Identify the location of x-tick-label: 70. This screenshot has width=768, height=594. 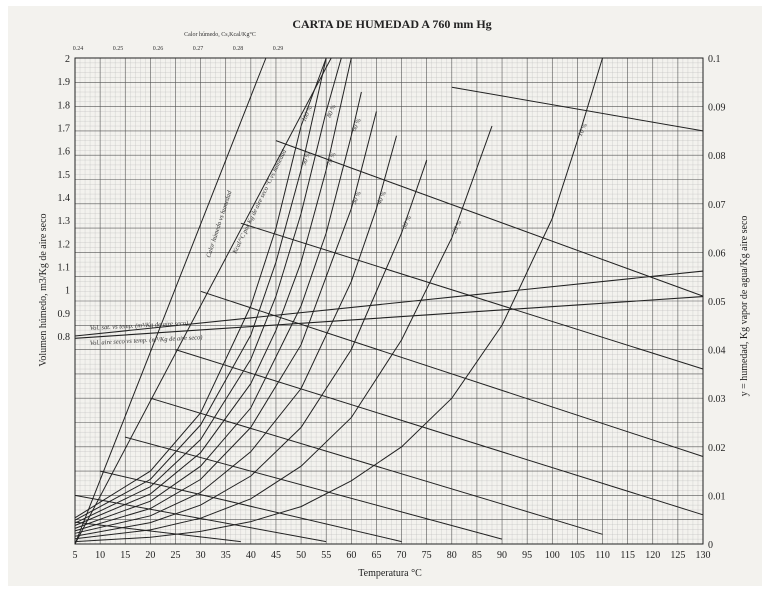
(402, 555).